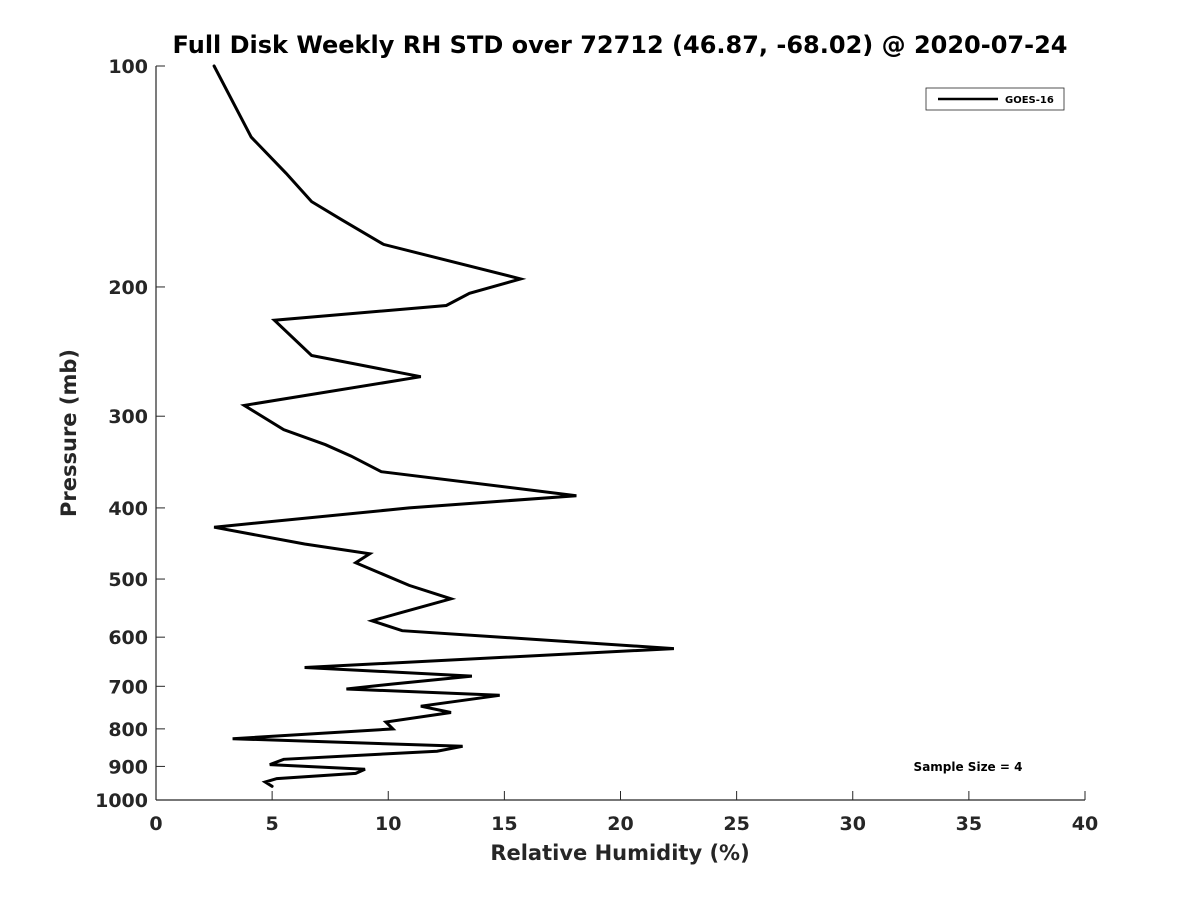 This screenshot has height=900, width=1200. Describe the element at coordinates (128, 288) in the screenshot. I see `y-tick-label: 200` at that location.